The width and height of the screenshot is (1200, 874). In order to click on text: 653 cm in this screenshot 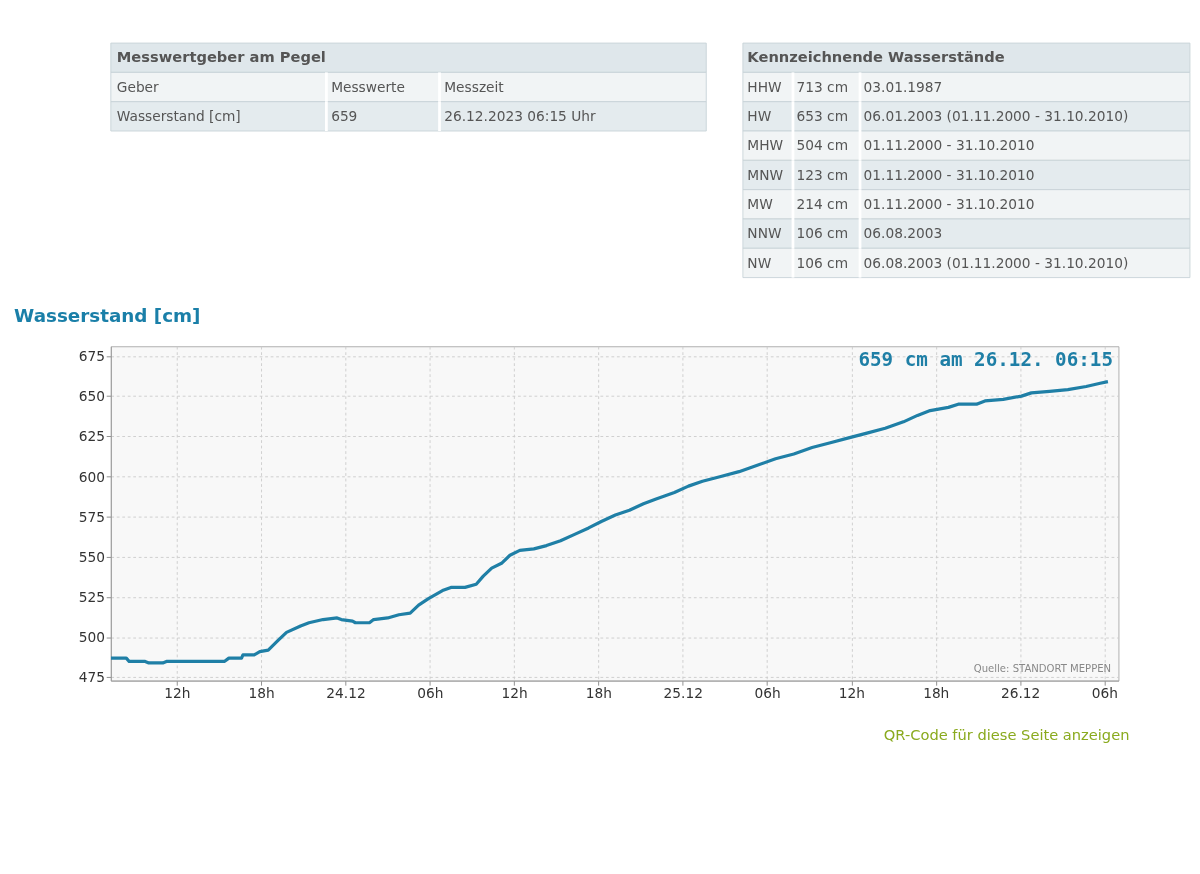, I will do `click(822, 115)`.